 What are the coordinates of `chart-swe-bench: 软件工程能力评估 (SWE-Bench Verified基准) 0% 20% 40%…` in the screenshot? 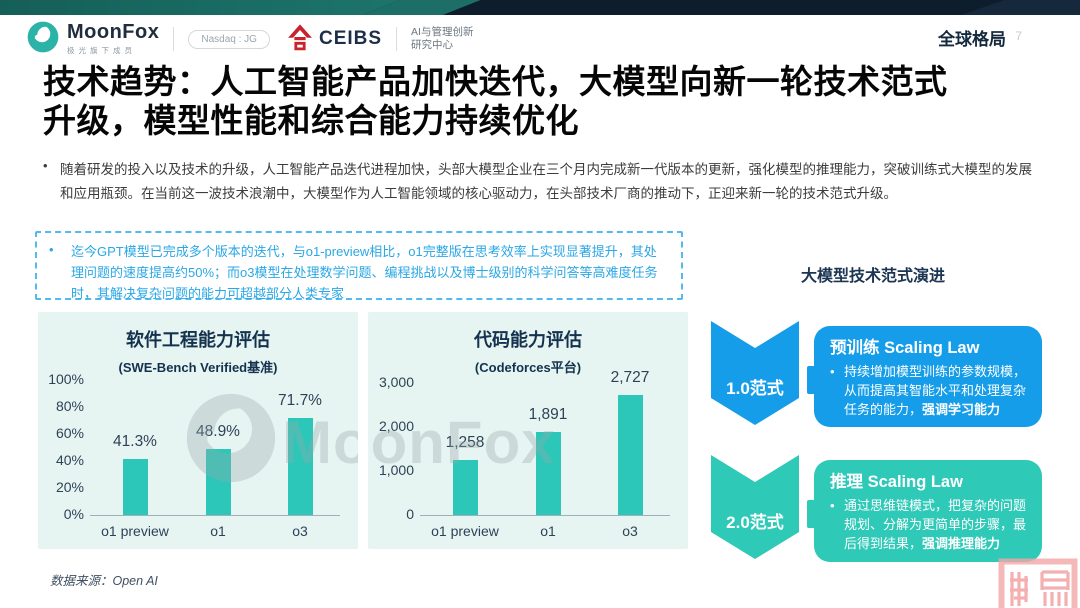 It's located at (198, 430).